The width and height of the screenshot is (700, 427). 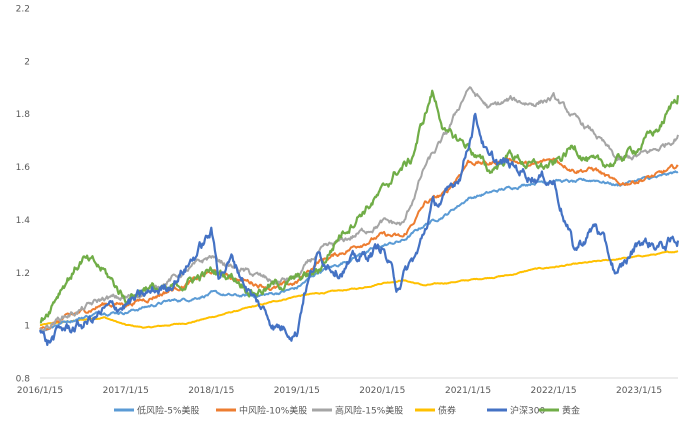 What do you see at coordinates (639, 391) in the screenshot?
I see `x-tick-label: 2023/1/15` at bounding box center [639, 391].